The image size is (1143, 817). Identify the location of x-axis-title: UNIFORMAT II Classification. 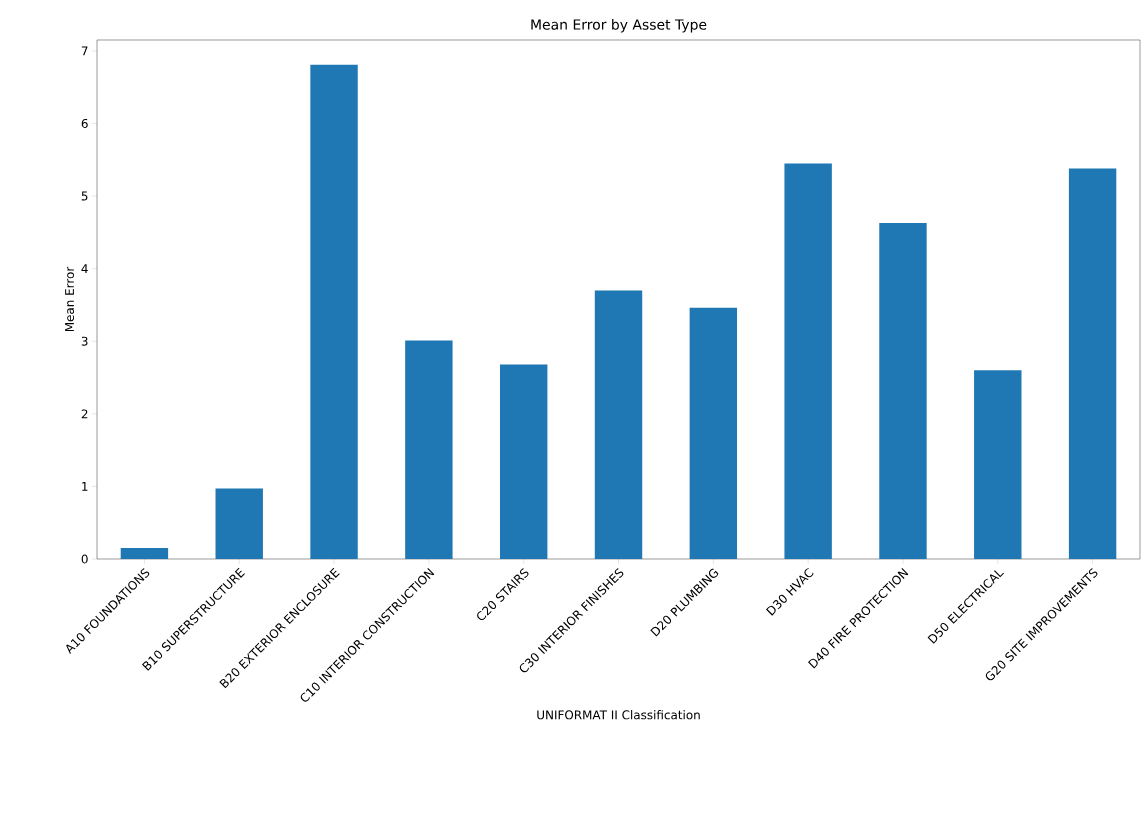
(618, 715).